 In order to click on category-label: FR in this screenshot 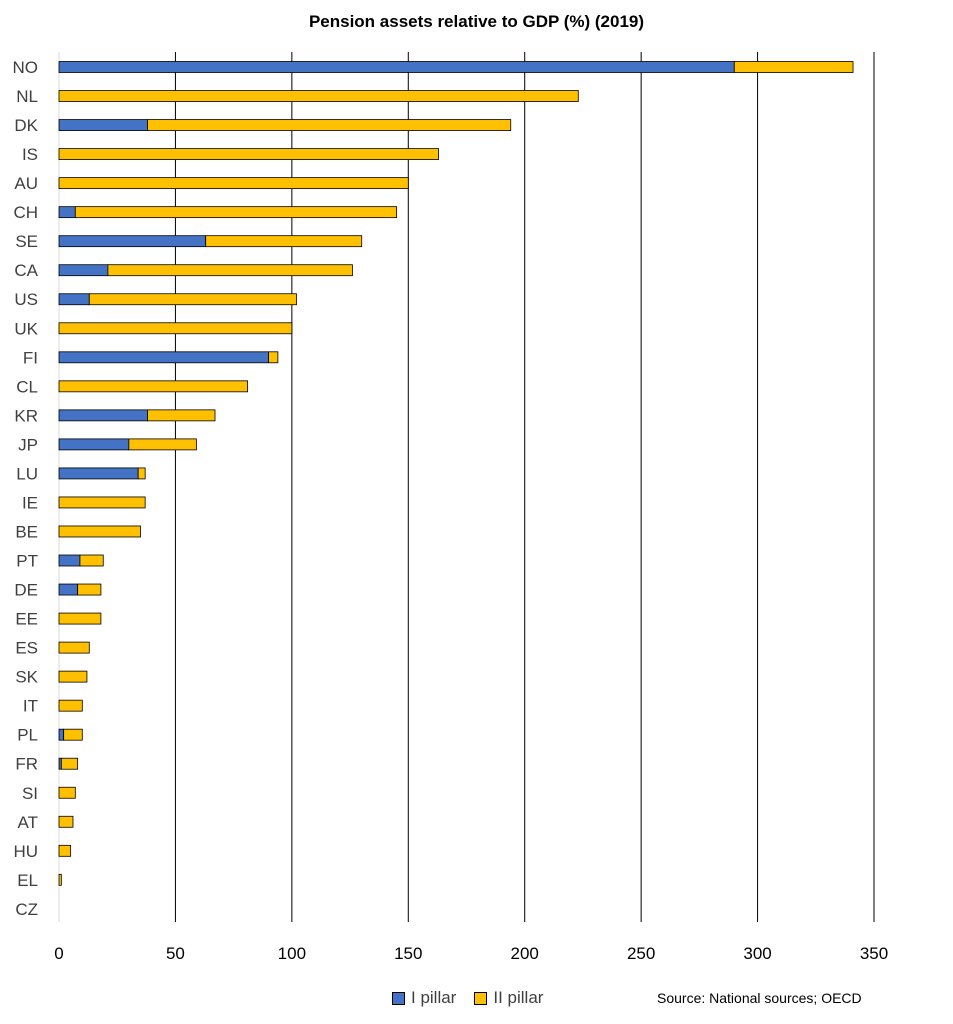, I will do `click(26, 764)`.